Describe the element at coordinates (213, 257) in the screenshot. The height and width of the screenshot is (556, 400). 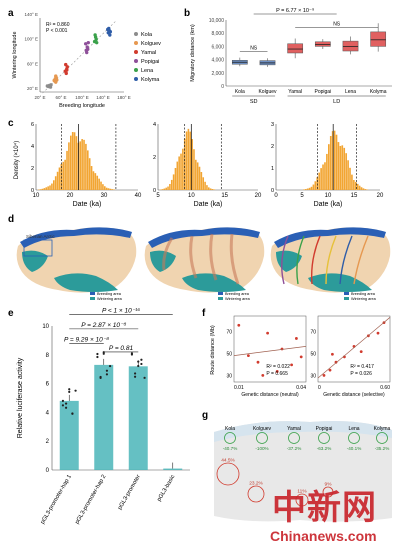
I see `migration-corridor` at that location.